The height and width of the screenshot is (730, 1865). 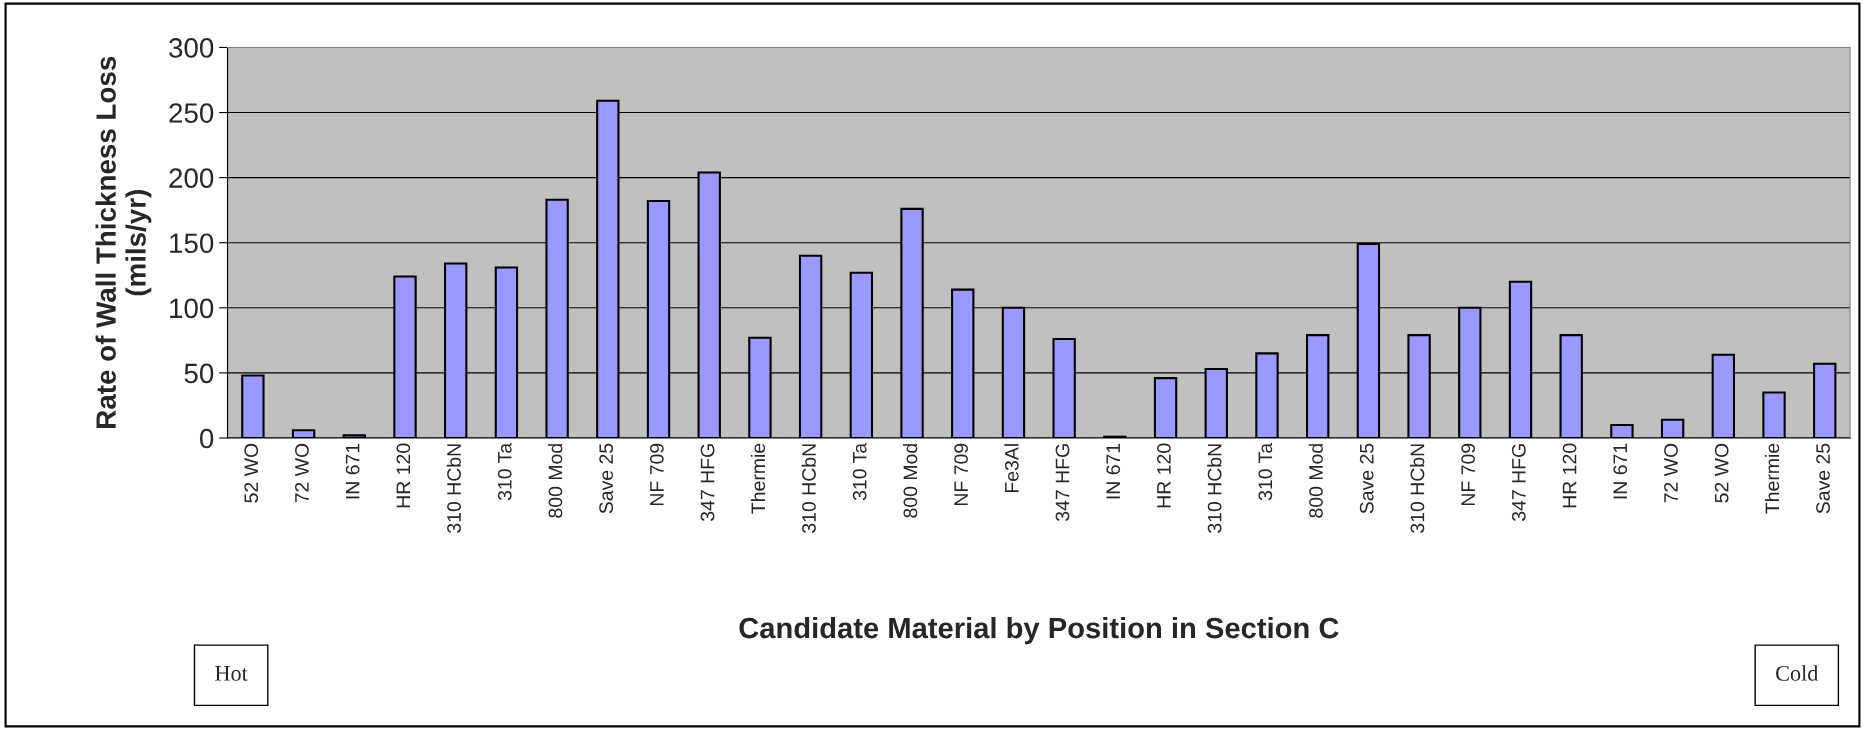 I want to click on y-tick-label: 150, so click(x=192, y=243).